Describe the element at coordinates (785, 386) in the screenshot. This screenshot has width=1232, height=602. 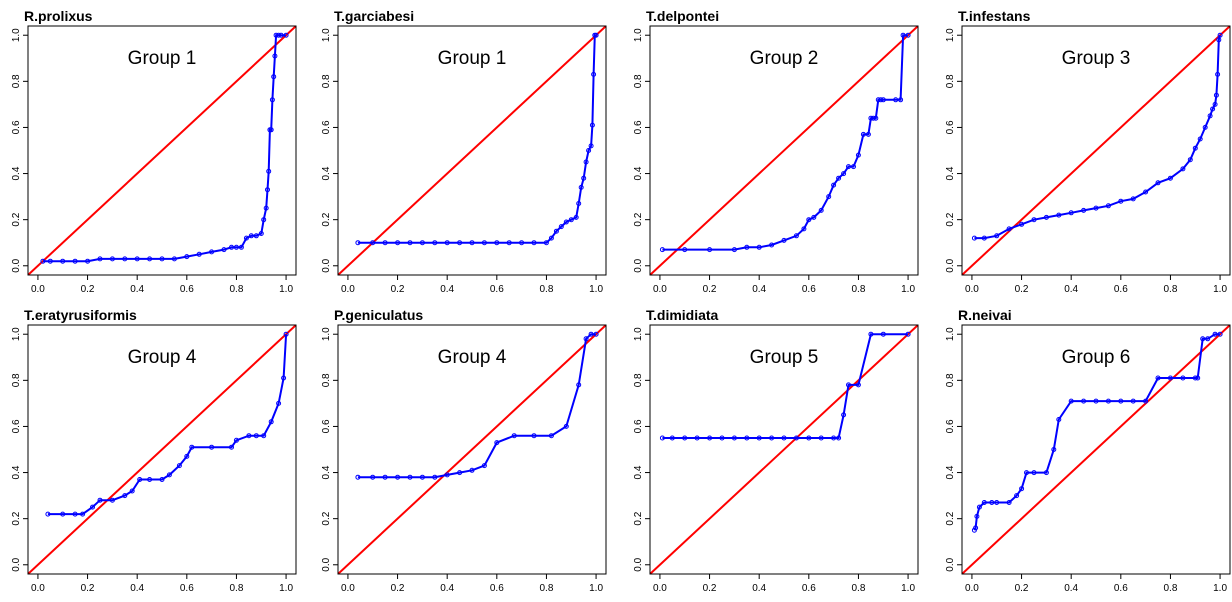
I see `series-line` at that location.